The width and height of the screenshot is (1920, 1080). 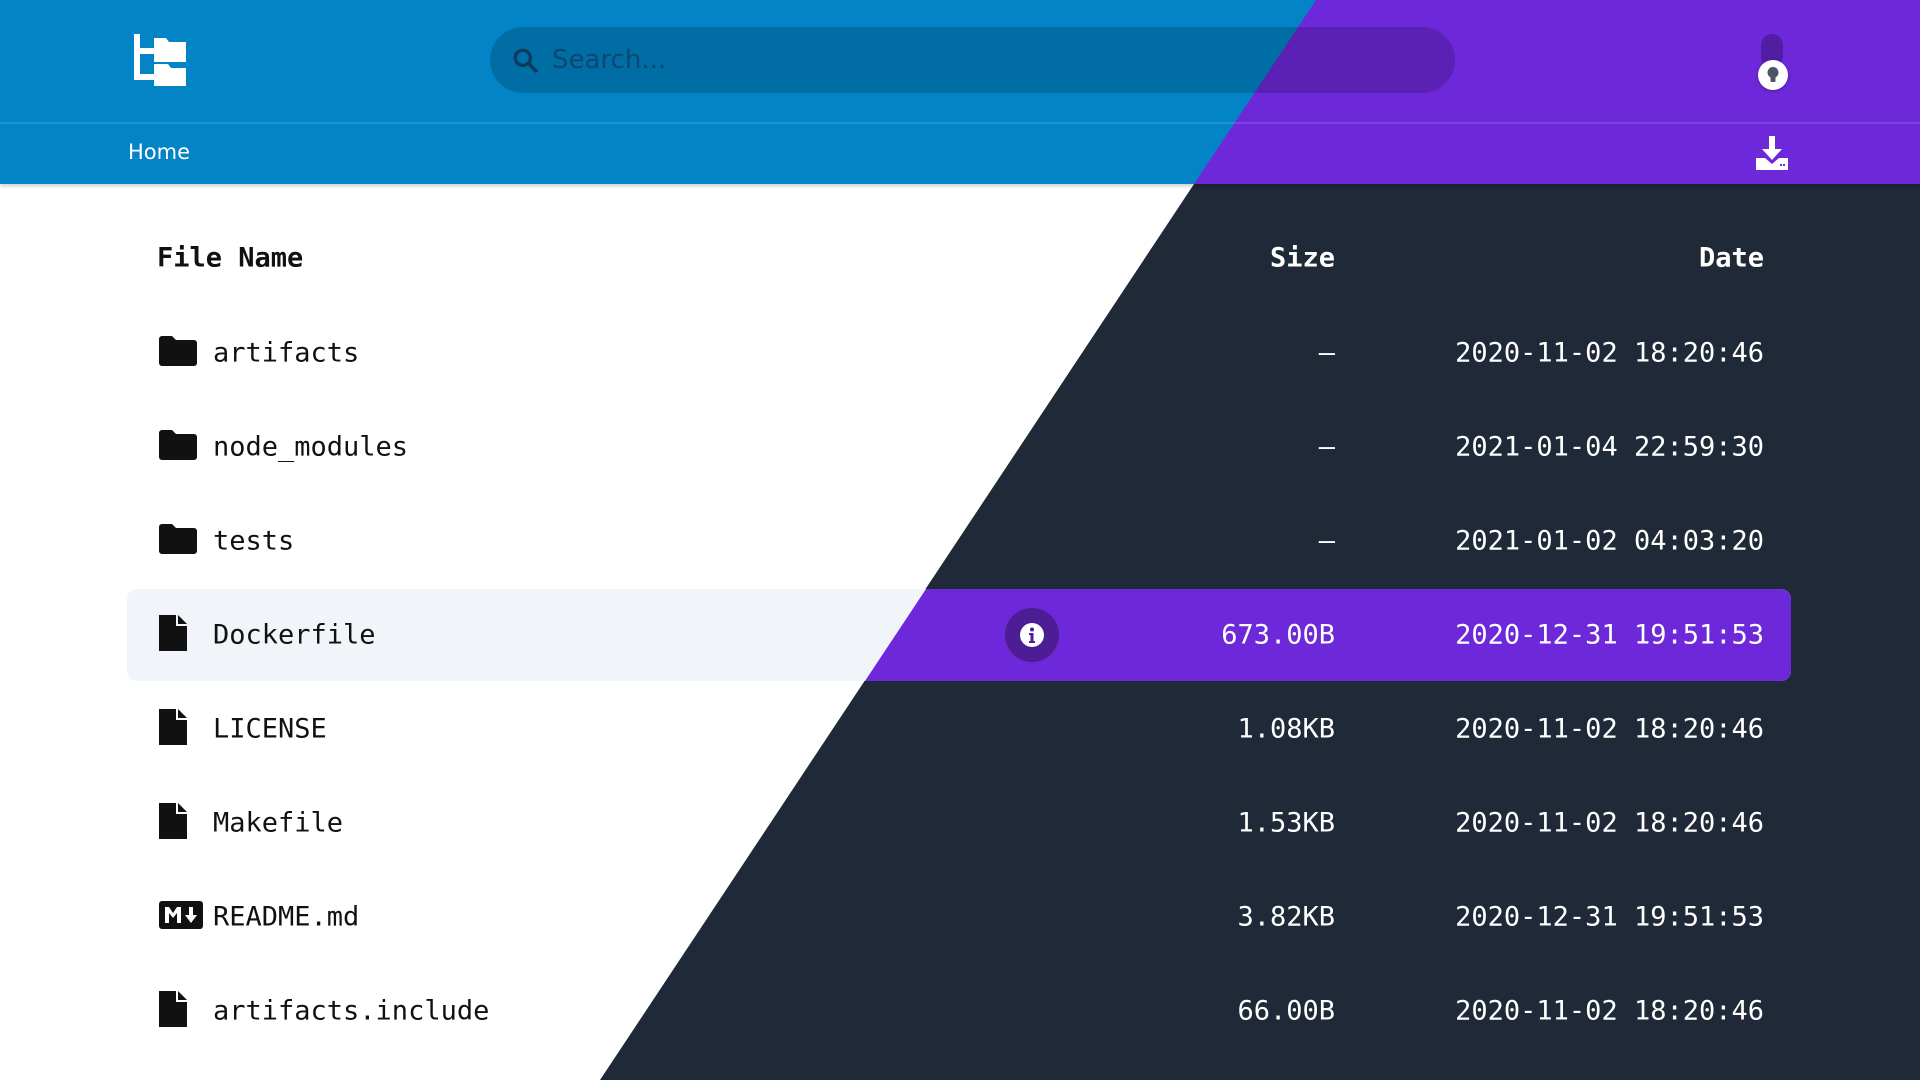 What do you see at coordinates (351, 1011) in the screenshot?
I see `file-name: artifacts.include` at bounding box center [351, 1011].